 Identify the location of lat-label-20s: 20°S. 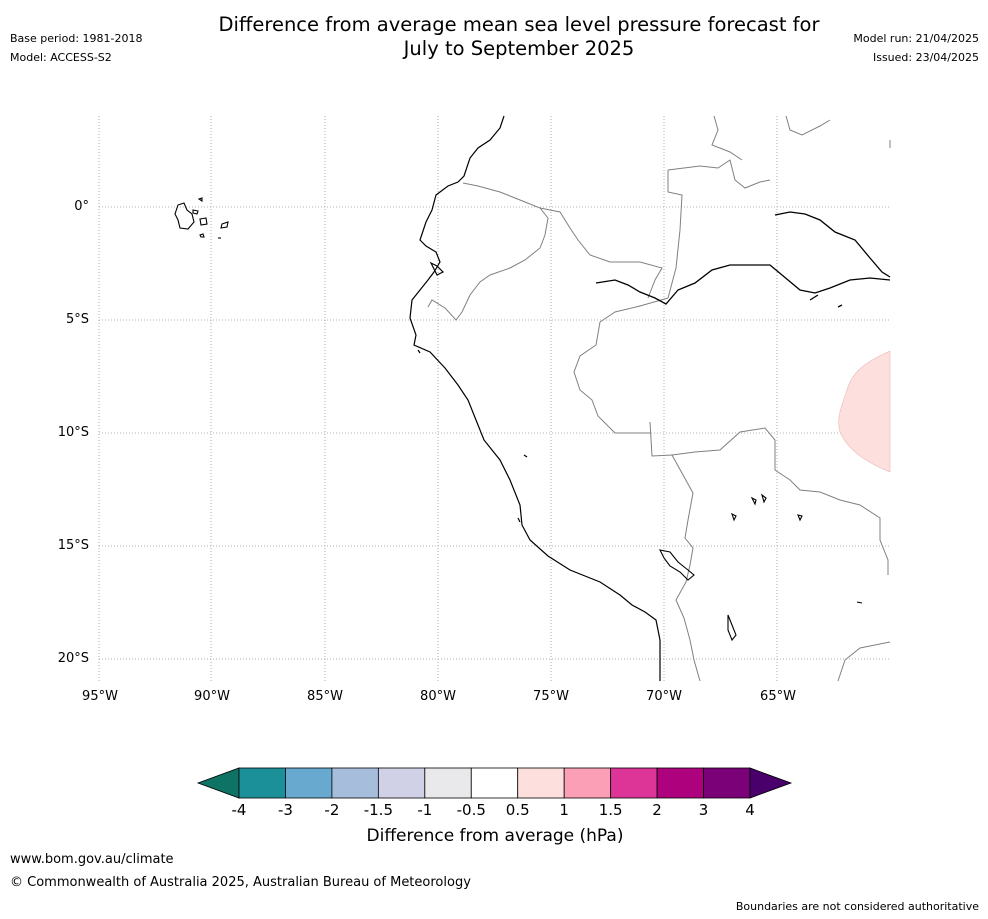
(73, 658).